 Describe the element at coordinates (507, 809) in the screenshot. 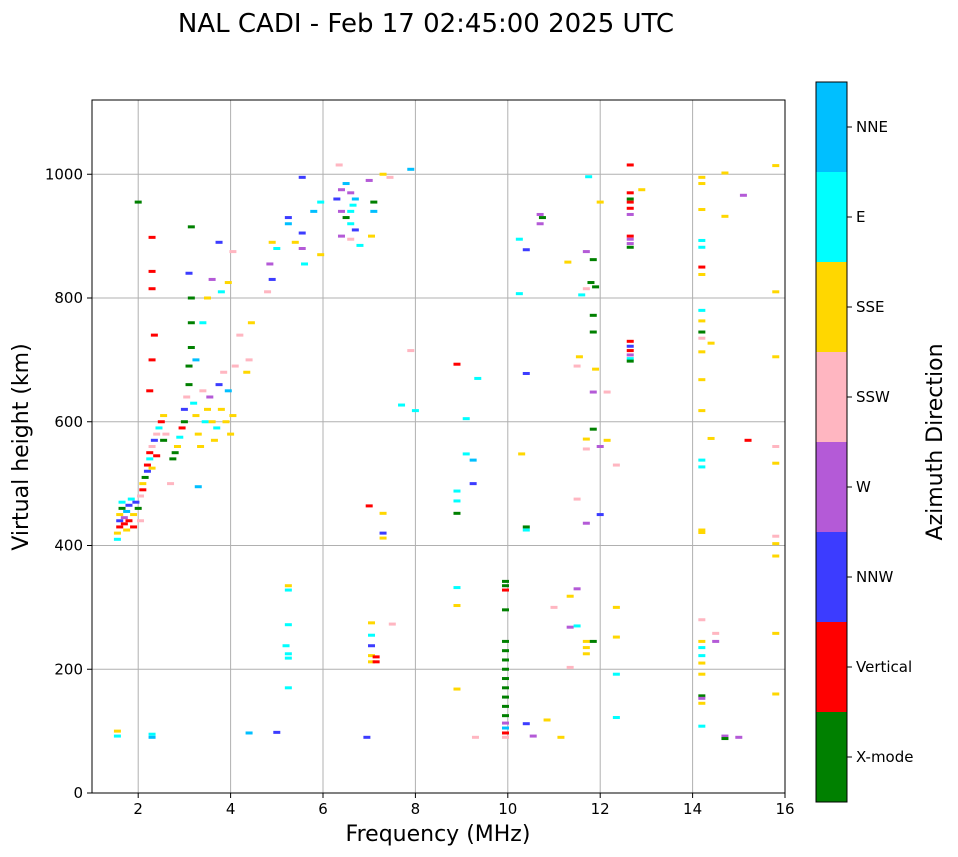

I see `x-tick-label: 10` at that location.